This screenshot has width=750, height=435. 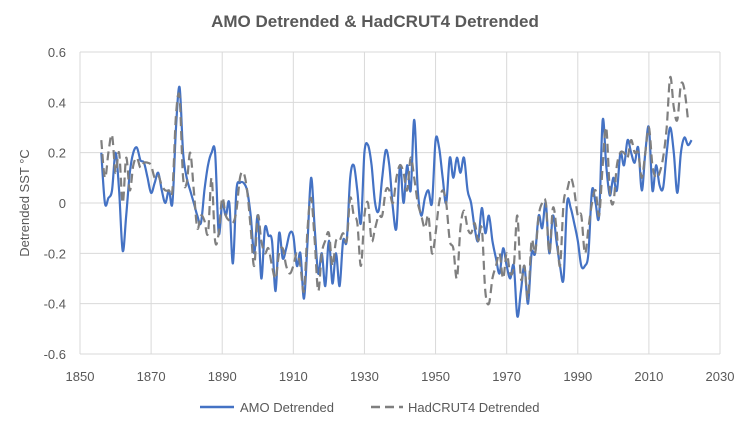 What do you see at coordinates (648, 376) in the screenshot?
I see `x-tick-label: 2010` at bounding box center [648, 376].